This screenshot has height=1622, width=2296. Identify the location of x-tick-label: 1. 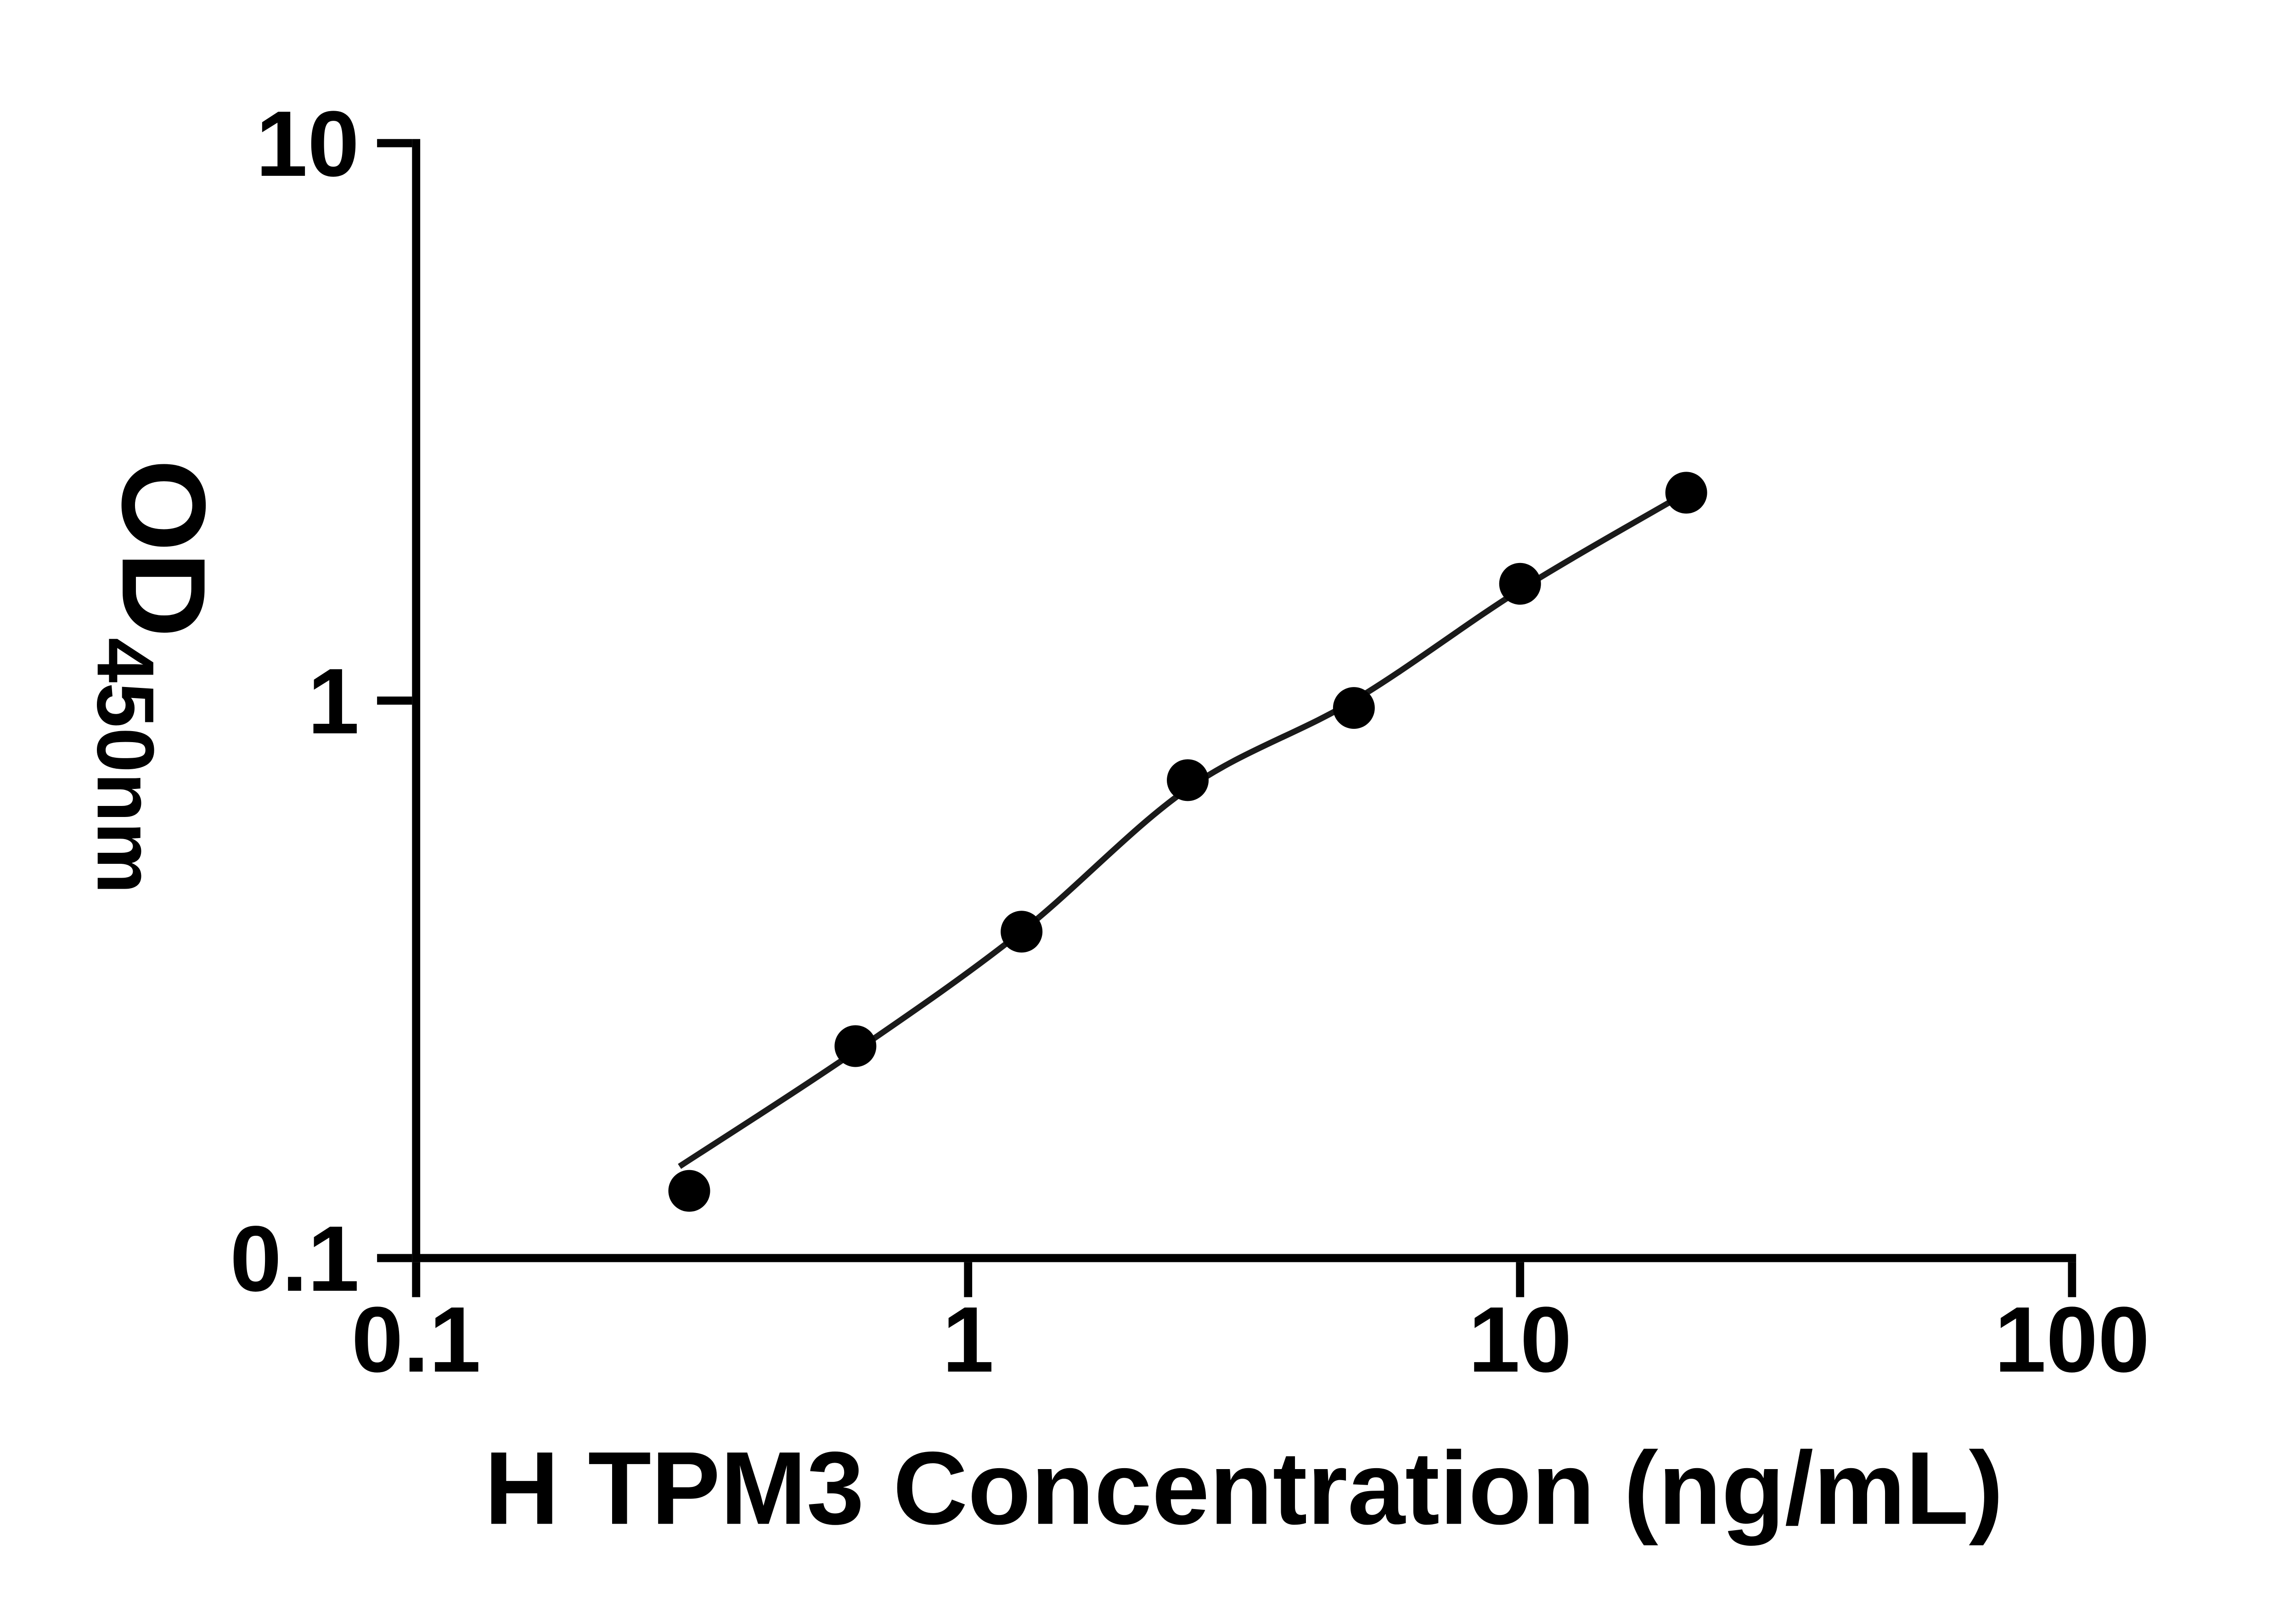
(968, 1339).